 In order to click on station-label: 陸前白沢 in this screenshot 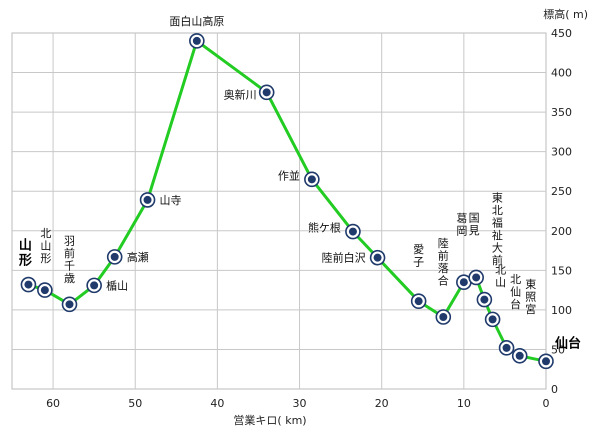, I will do `click(344, 258)`.